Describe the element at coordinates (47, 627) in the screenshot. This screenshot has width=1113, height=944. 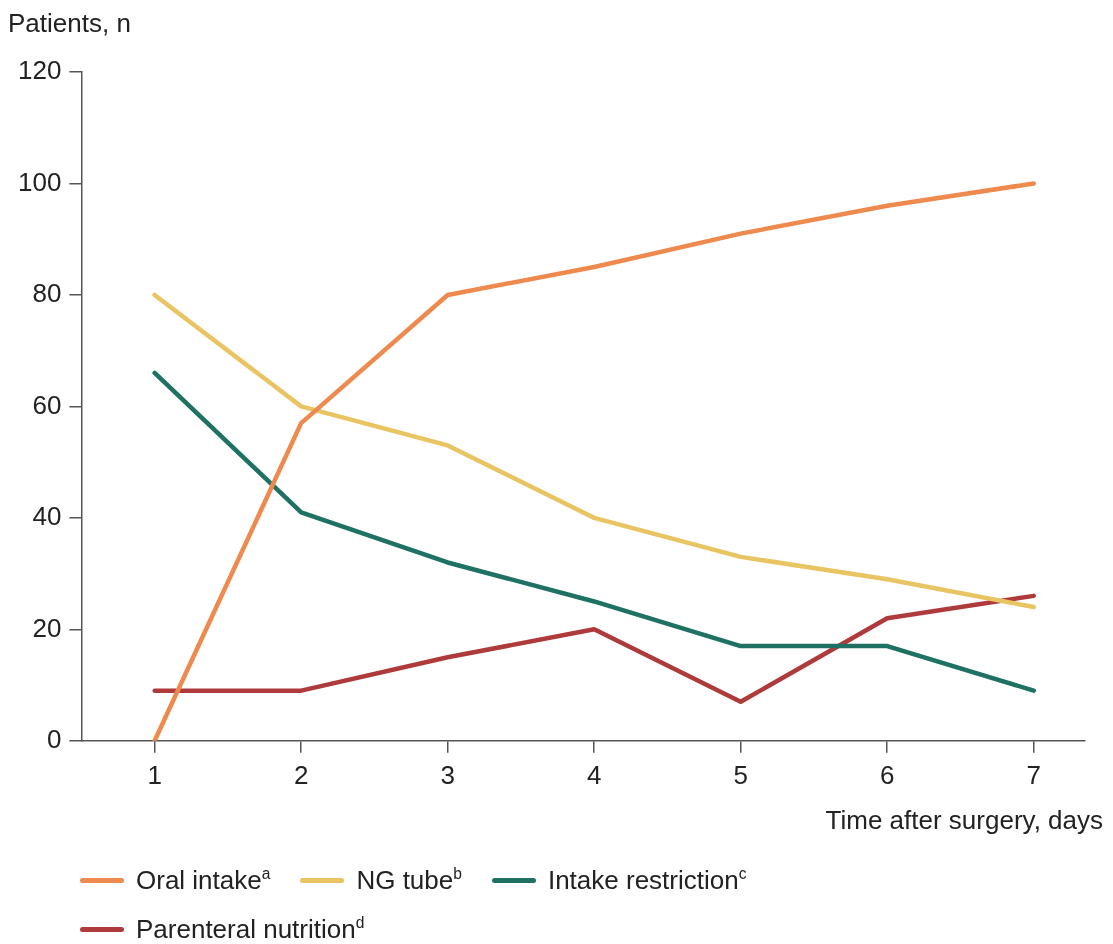
I see `y-tick-label: 20` at that location.